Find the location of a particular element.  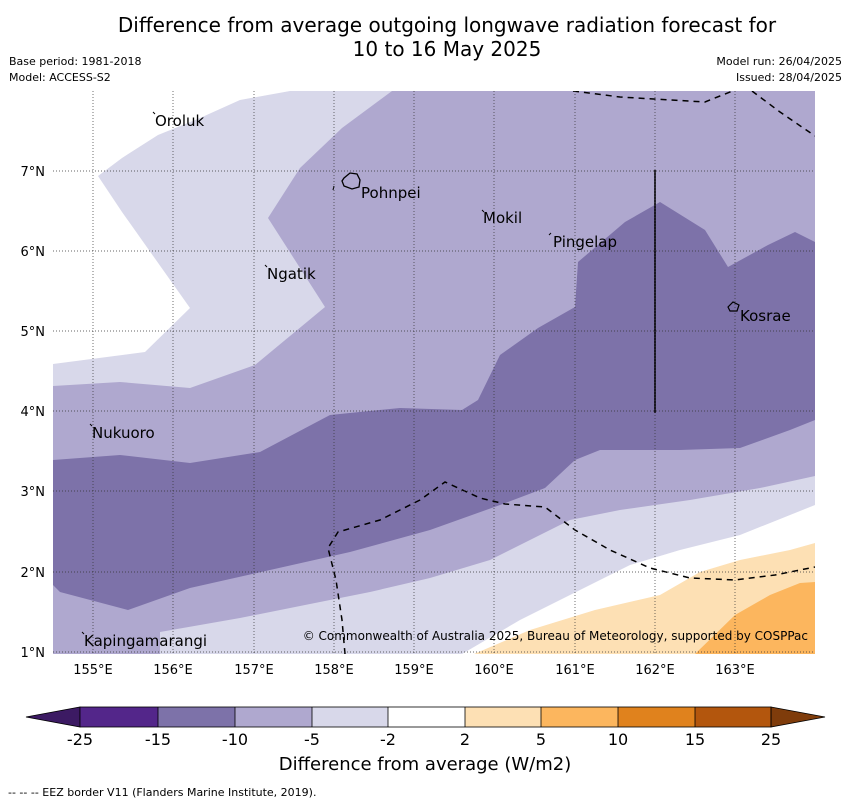

pohnpei-island-shape is located at coordinates (351, 181).